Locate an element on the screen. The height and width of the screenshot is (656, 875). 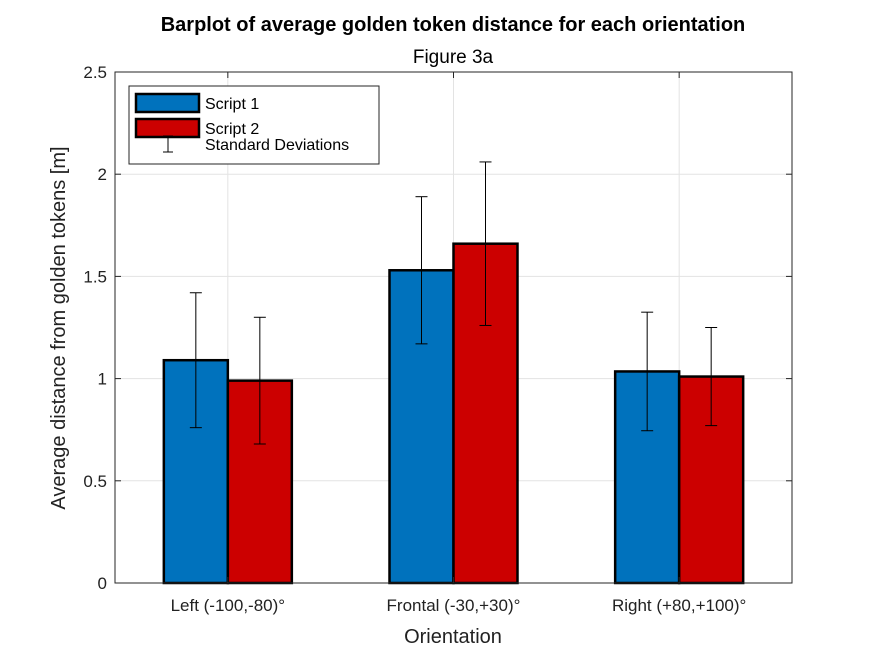
legend-label-2: Script 2 is located at coordinates (232, 129).